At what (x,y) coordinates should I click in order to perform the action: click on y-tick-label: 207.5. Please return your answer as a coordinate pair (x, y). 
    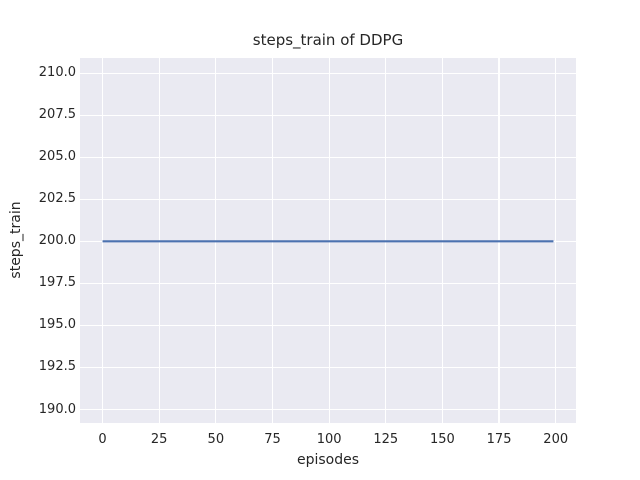
    Looking at the image, I should click on (57, 115).